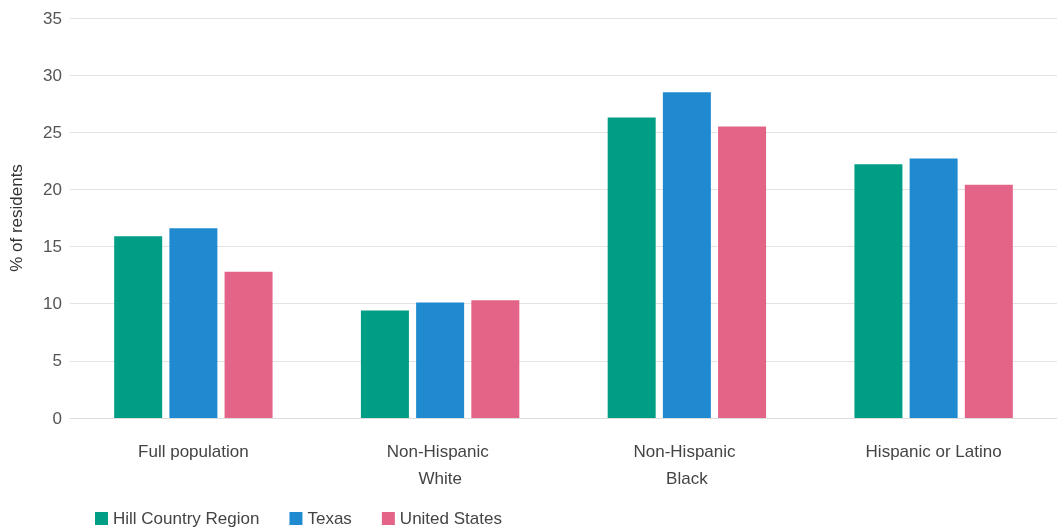  Describe the element at coordinates (193, 451) in the screenshot. I see `x-tick-label: Full population` at that location.